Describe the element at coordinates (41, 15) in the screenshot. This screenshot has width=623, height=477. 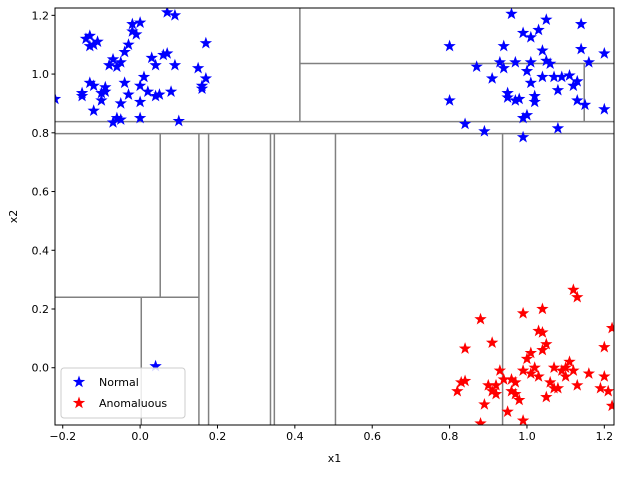
I see `y-tick-label: 1.2` at that location.